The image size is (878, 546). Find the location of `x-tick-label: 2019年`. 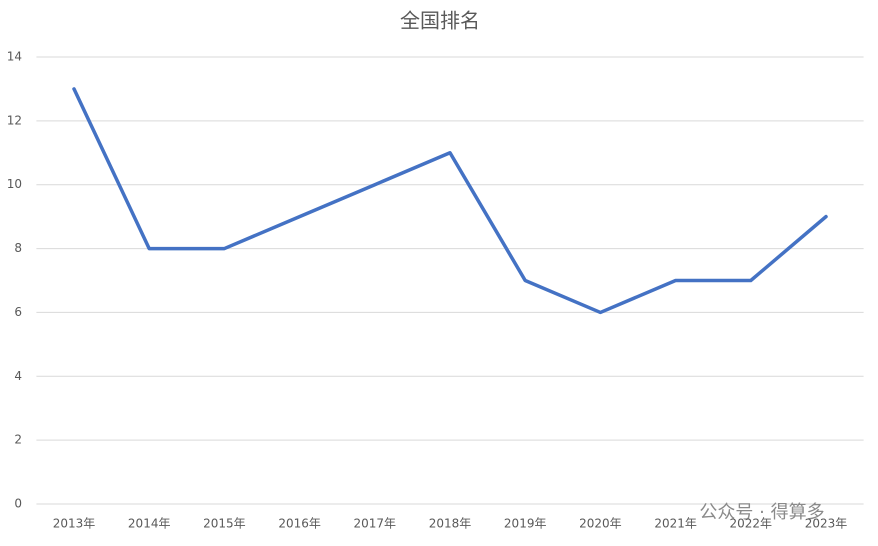

x-tick-label: 2019年 is located at coordinates (525, 524).